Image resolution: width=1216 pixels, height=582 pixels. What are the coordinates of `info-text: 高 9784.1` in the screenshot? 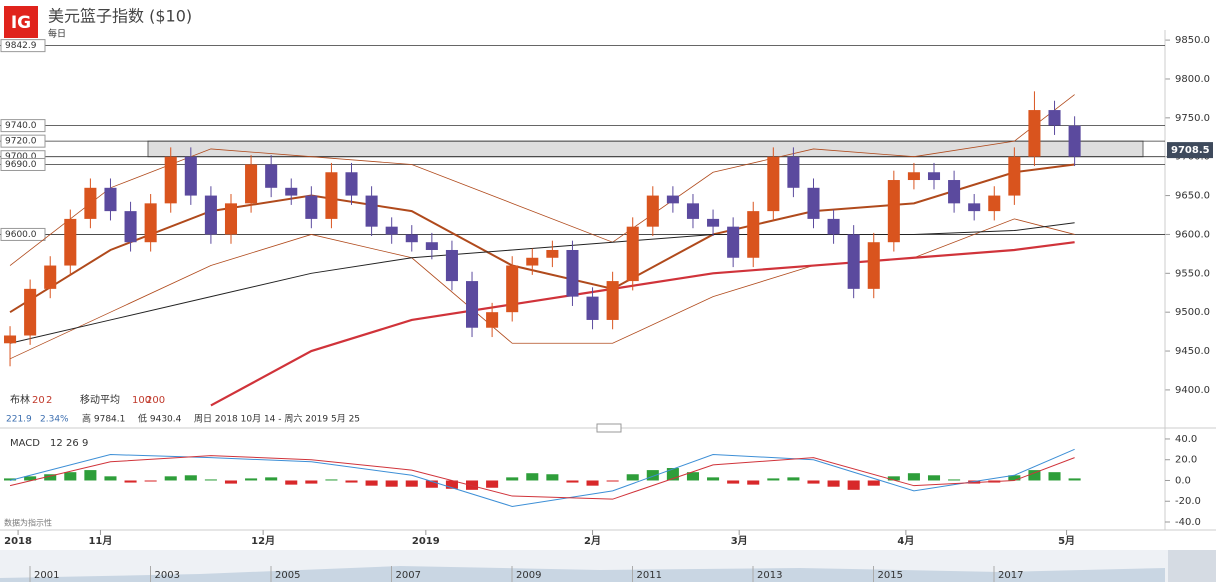 It's located at (103, 419).